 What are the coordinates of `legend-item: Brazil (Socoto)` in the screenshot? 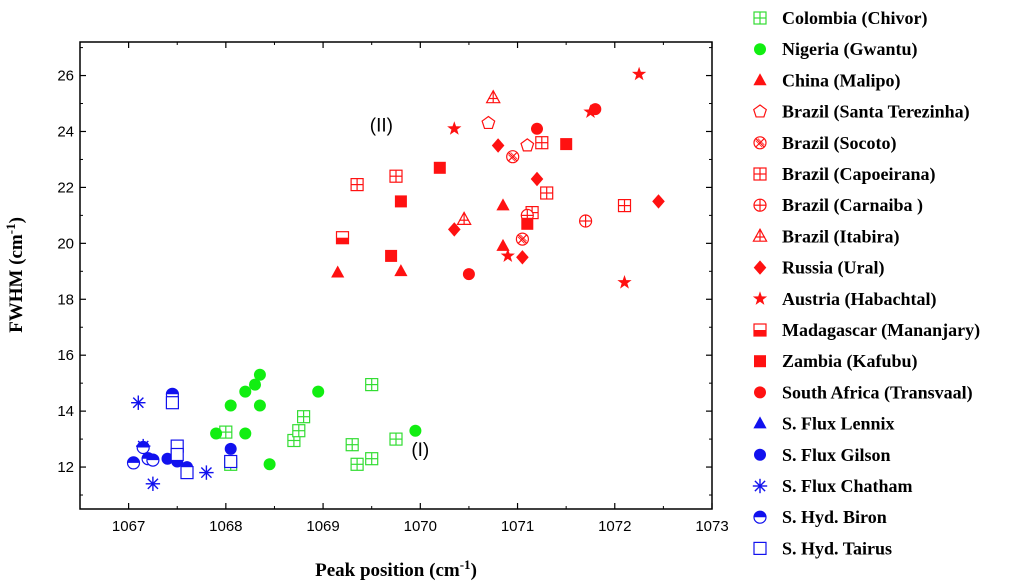 It's located at (824, 143).